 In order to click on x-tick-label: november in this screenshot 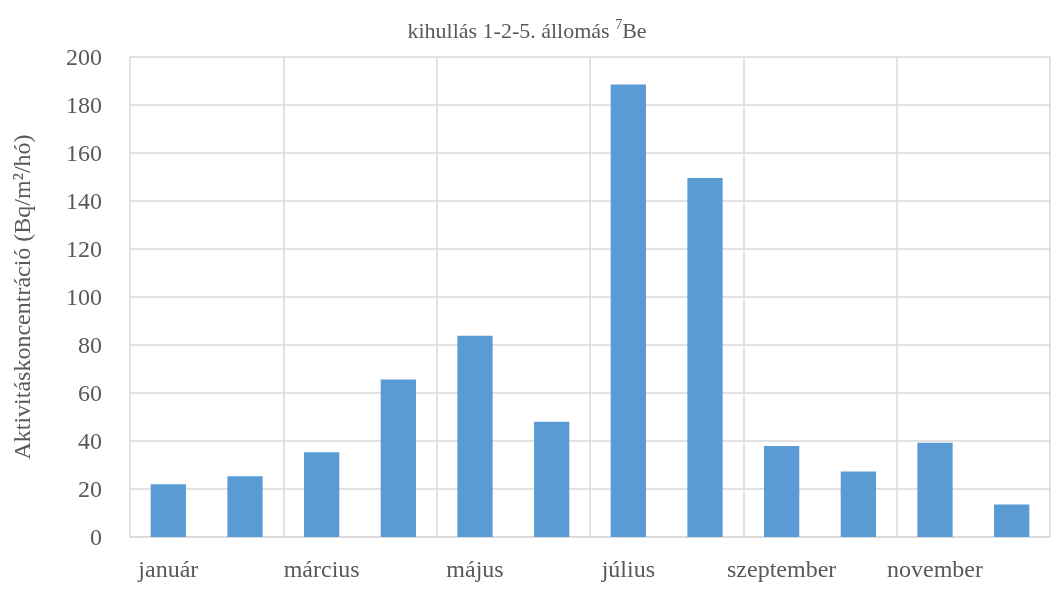, I will do `click(935, 569)`.